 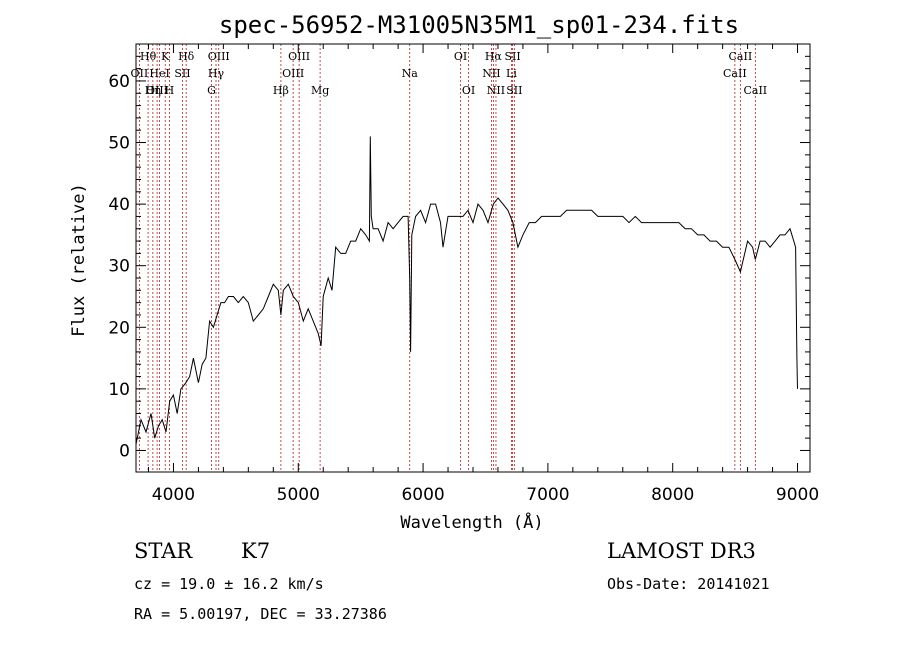 What do you see at coordinates (119, 267) in the screenshot?
I see `y-tick-label: 30` at bounding box center [119, 267].